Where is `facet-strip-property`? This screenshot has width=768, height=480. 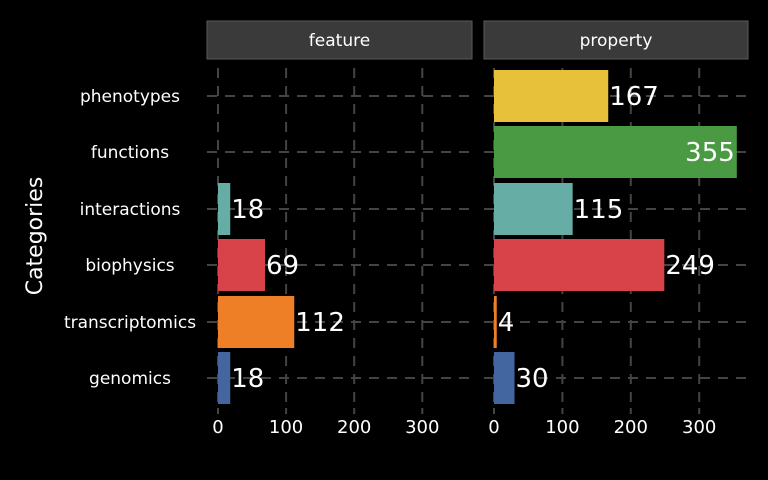
facet-strip-property is located at coordinates (616, 40).